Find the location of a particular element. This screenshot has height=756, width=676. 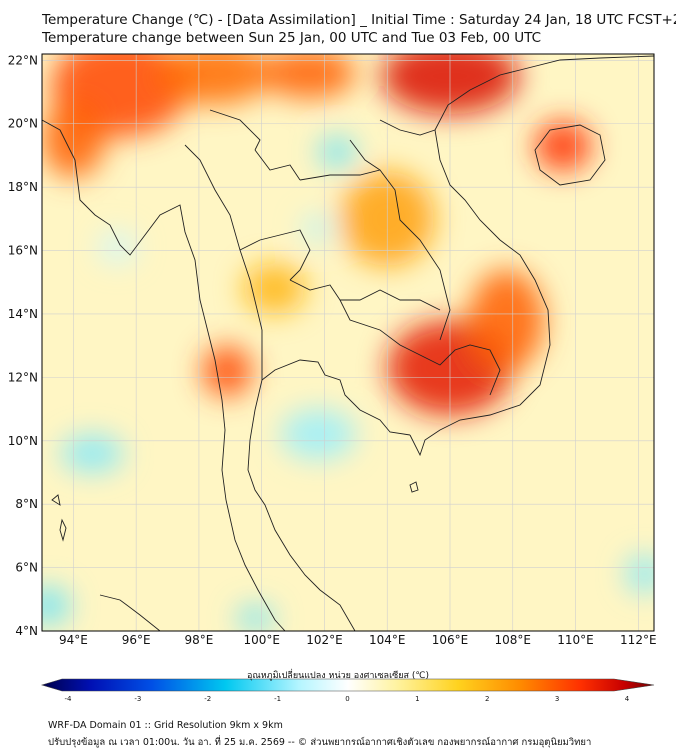

colorbar-tick-label: 0 is located at coordinates (347, 699).